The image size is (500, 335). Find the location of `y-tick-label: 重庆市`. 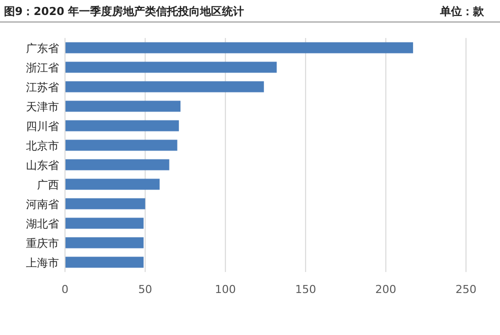

y-tick-label: 重庆市 is located at coordinates (42, 243).